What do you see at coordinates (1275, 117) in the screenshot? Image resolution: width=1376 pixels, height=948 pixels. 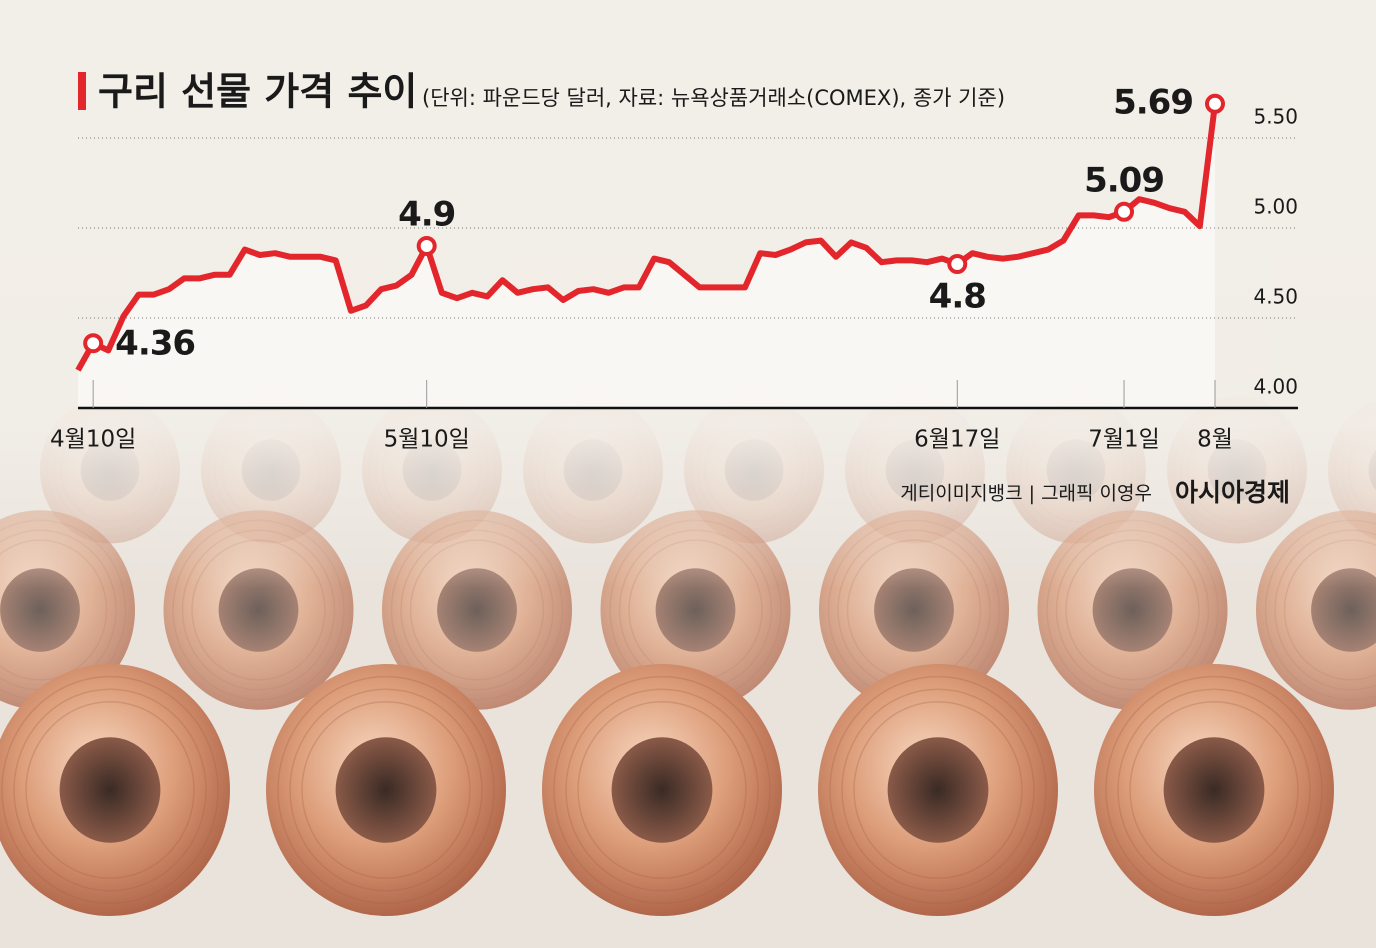 I see `y-tick-label: 5.50` at bounding box center [1275, 117].